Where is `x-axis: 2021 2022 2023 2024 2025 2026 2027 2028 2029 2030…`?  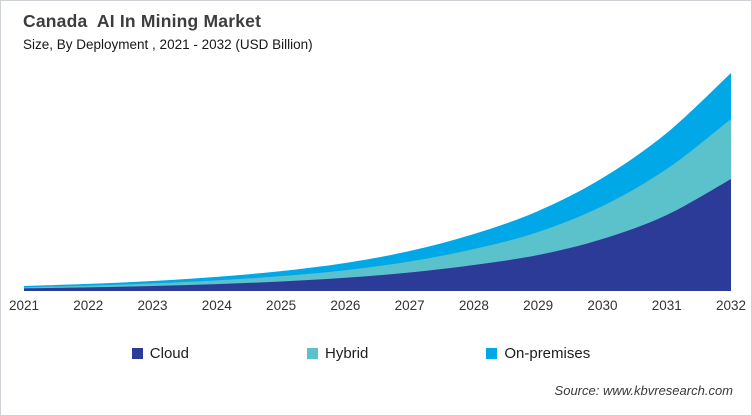
x-axis: 2021 2022 2023 2024 2025 2026 2027 2028 2029 2030… is located at coordinates (377, 308).